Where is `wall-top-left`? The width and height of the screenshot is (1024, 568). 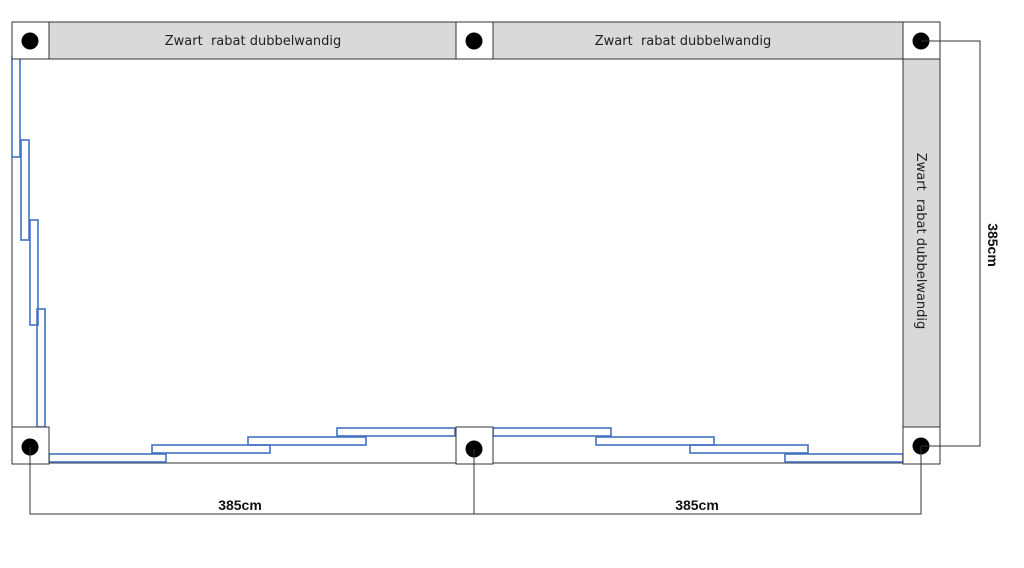 wall-top-left is located at coordinates (252, 40).